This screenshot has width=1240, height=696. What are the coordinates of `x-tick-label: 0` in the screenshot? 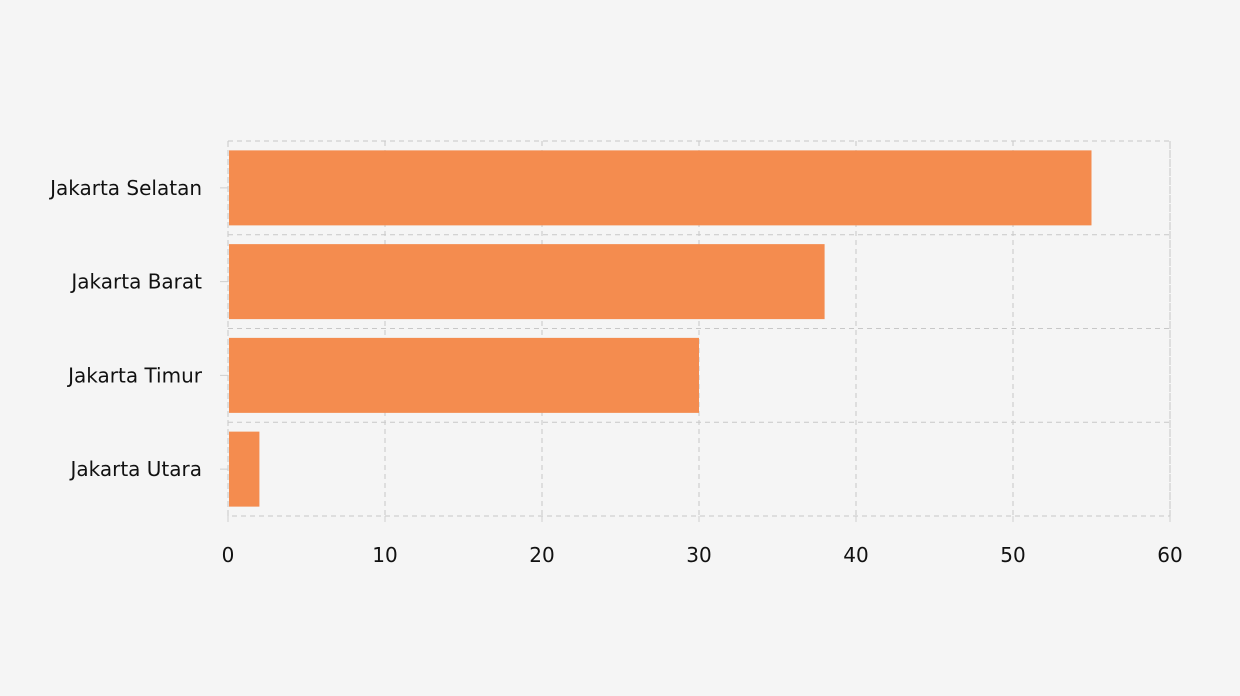 It's located at (228, 555).